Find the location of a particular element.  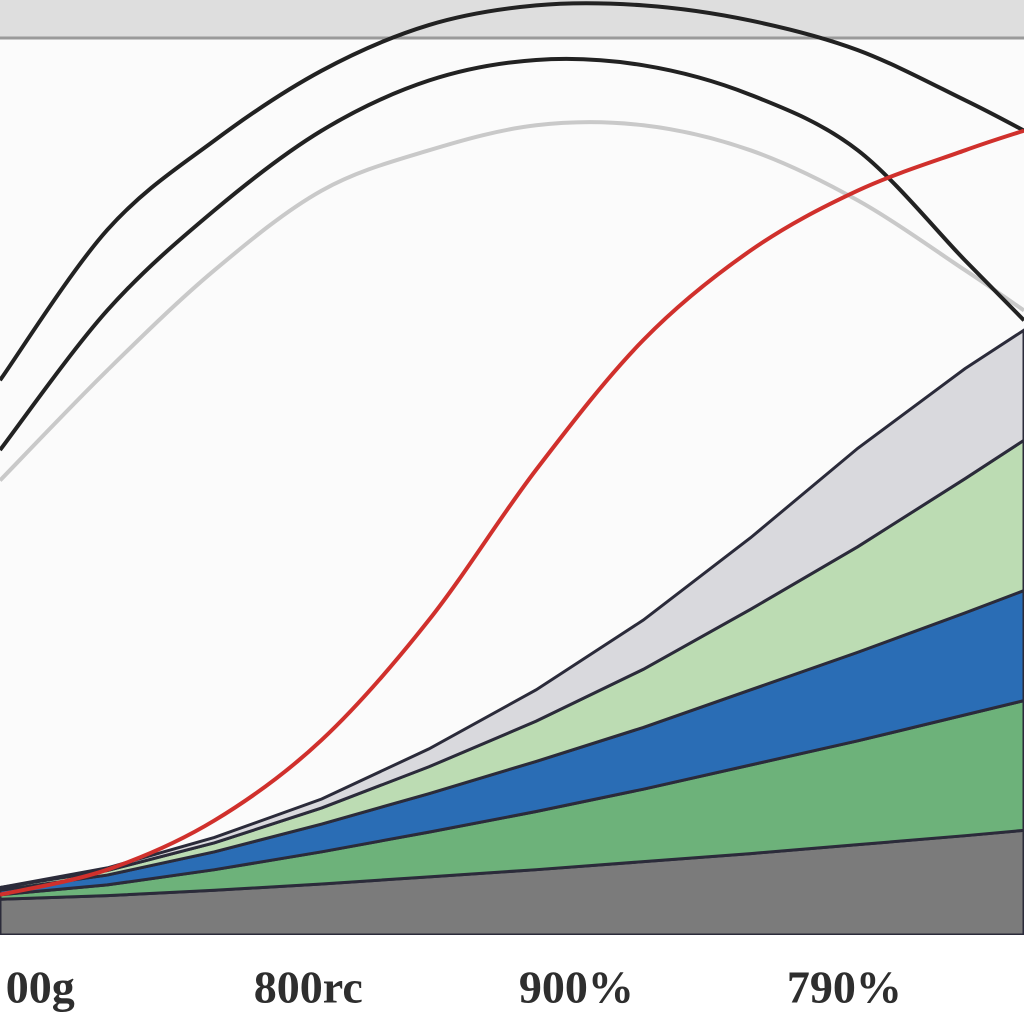

x-tick-label: 900% is located at coordinates (576, 987).